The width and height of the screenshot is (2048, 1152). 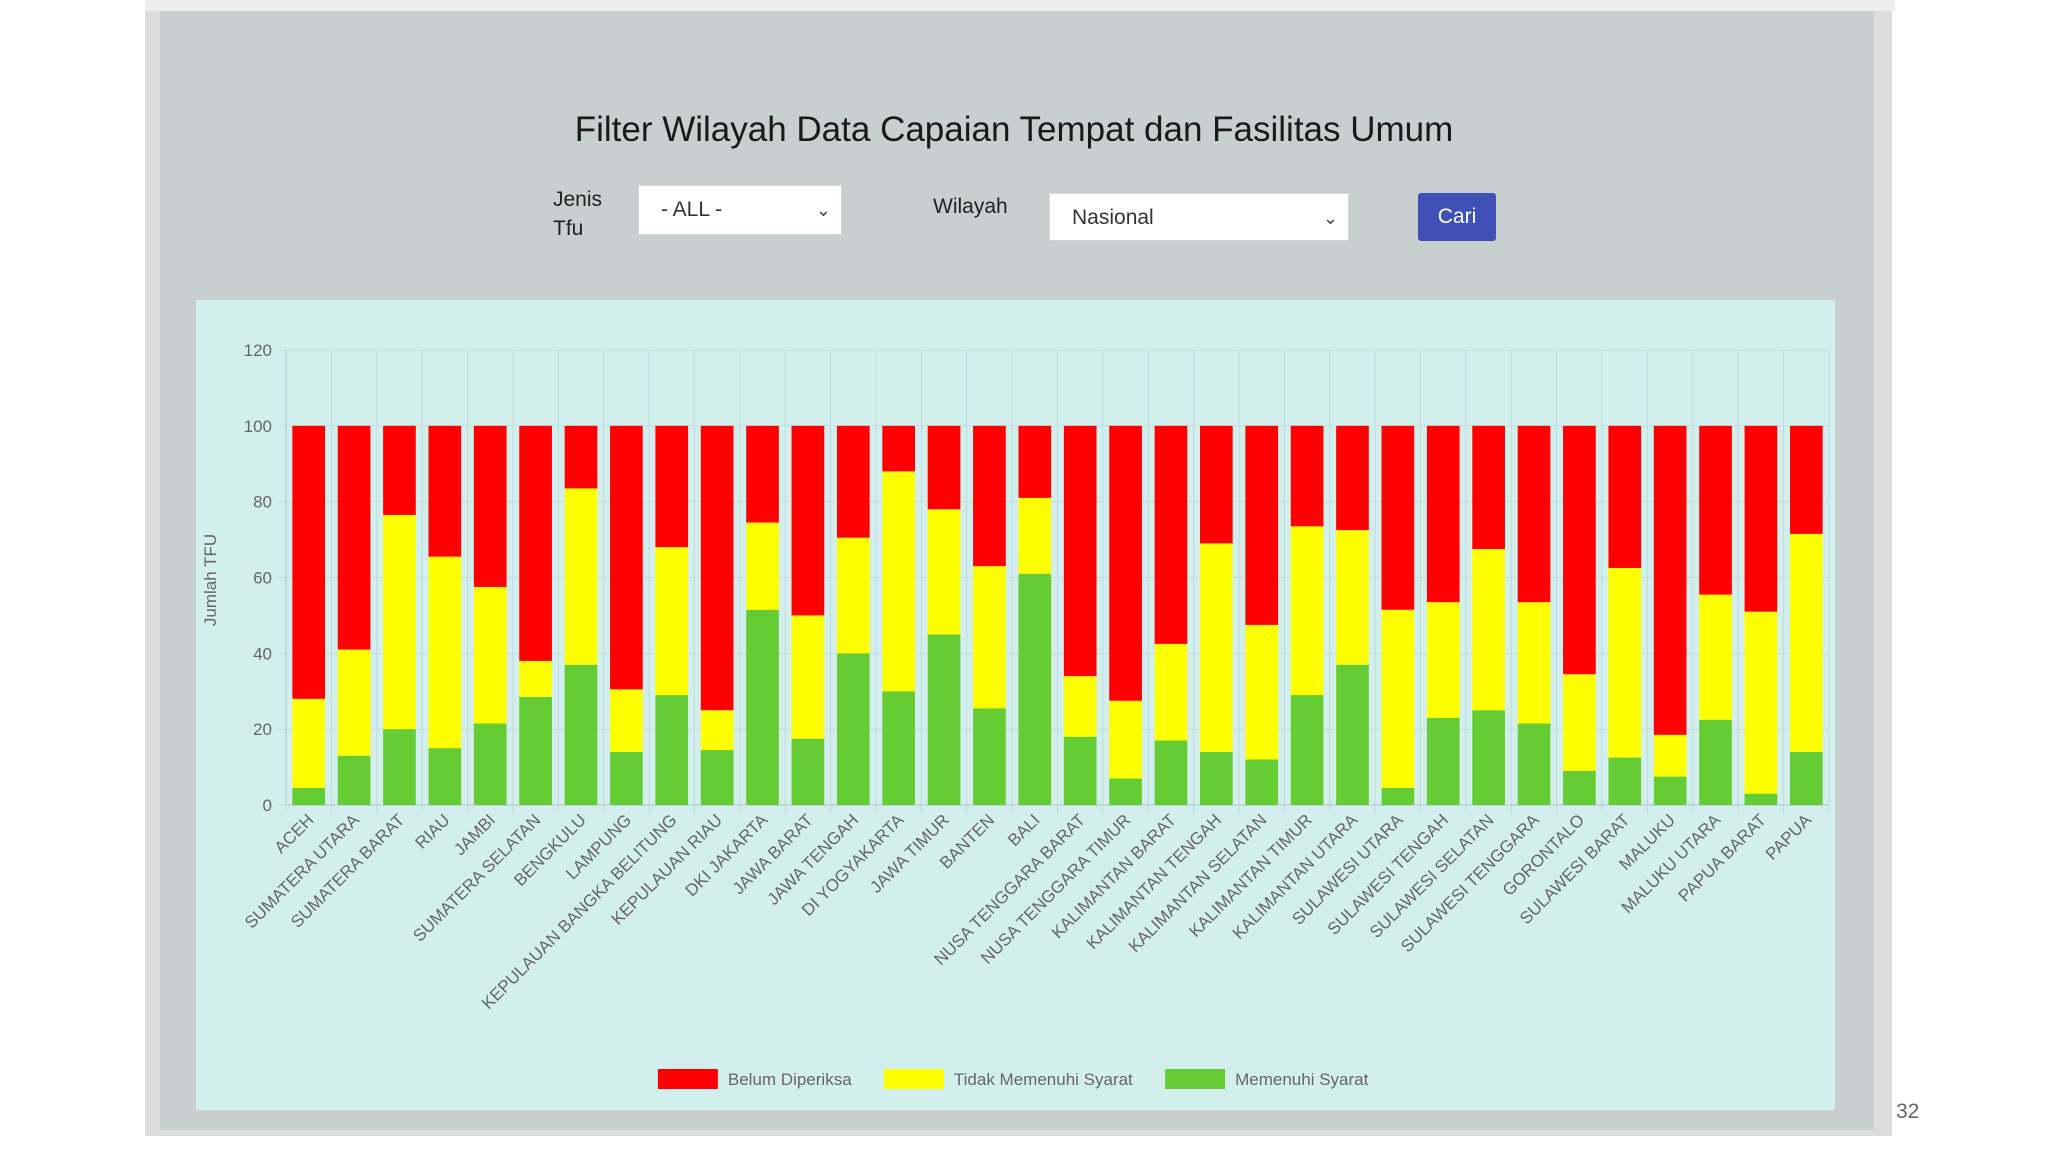 What do you see at coordinates (258, 426) in the screenshot?
I see `y-tick-label: 100` at bounding box center [258, 426].